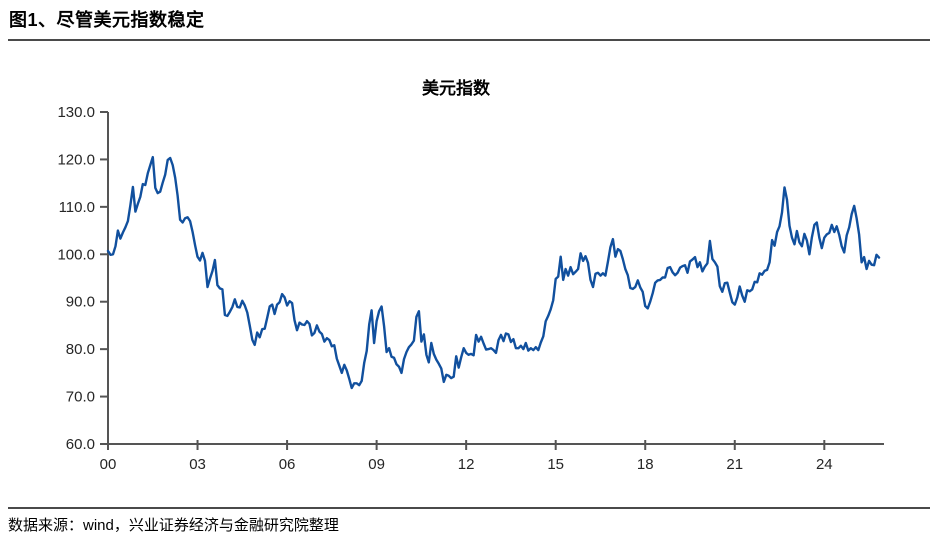  I want to click on y-tick-label: 100.0, so click(76, 254).